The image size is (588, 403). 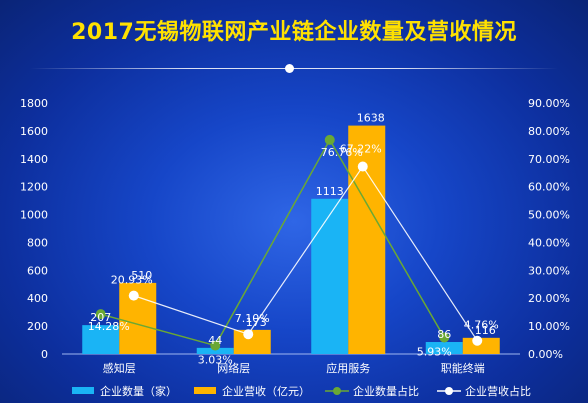 I want to click on y-left-tick-label: 800, so click(x=37, y=242).